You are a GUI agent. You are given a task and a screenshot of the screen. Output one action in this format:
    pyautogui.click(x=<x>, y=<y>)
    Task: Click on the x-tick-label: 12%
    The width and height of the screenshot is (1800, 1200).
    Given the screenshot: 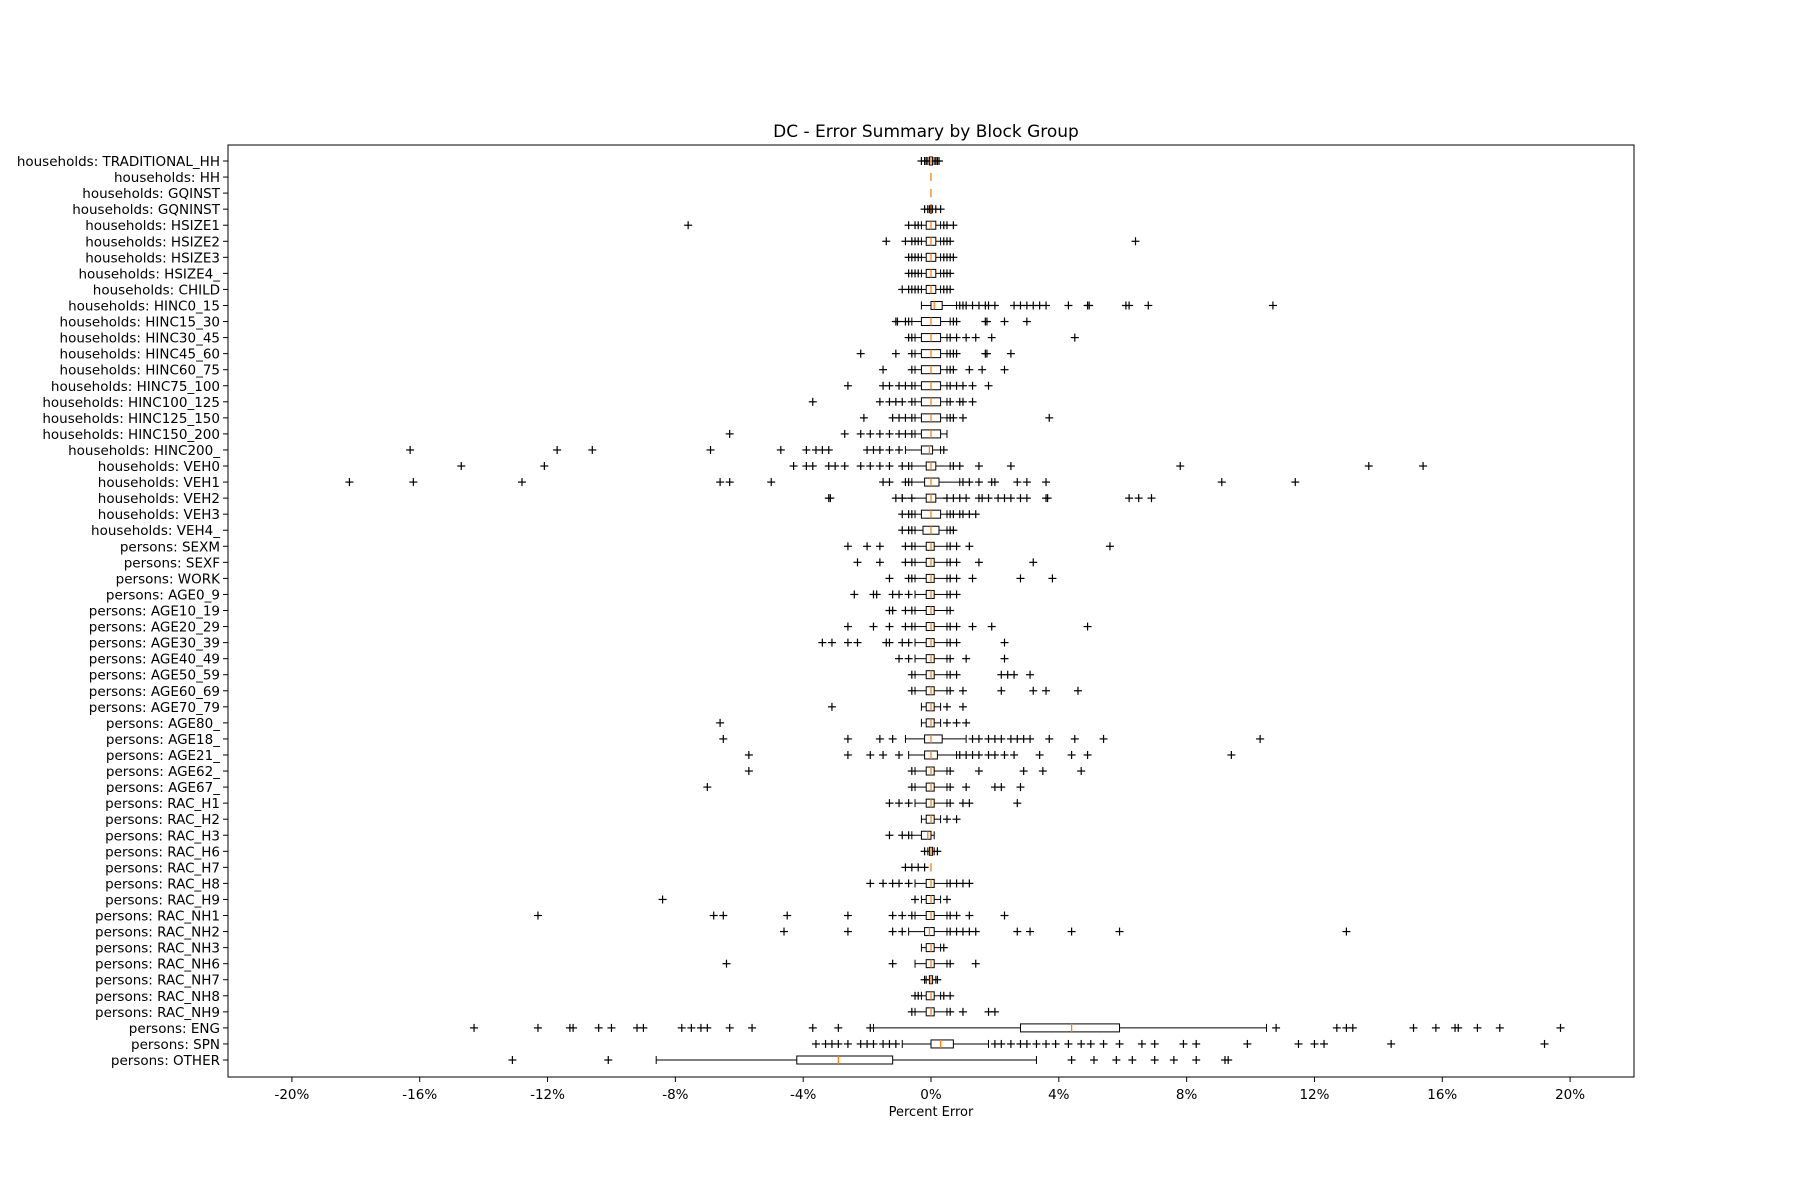 What is the action you would take?
    pyautogui.click(x=1314, y=1095)
    